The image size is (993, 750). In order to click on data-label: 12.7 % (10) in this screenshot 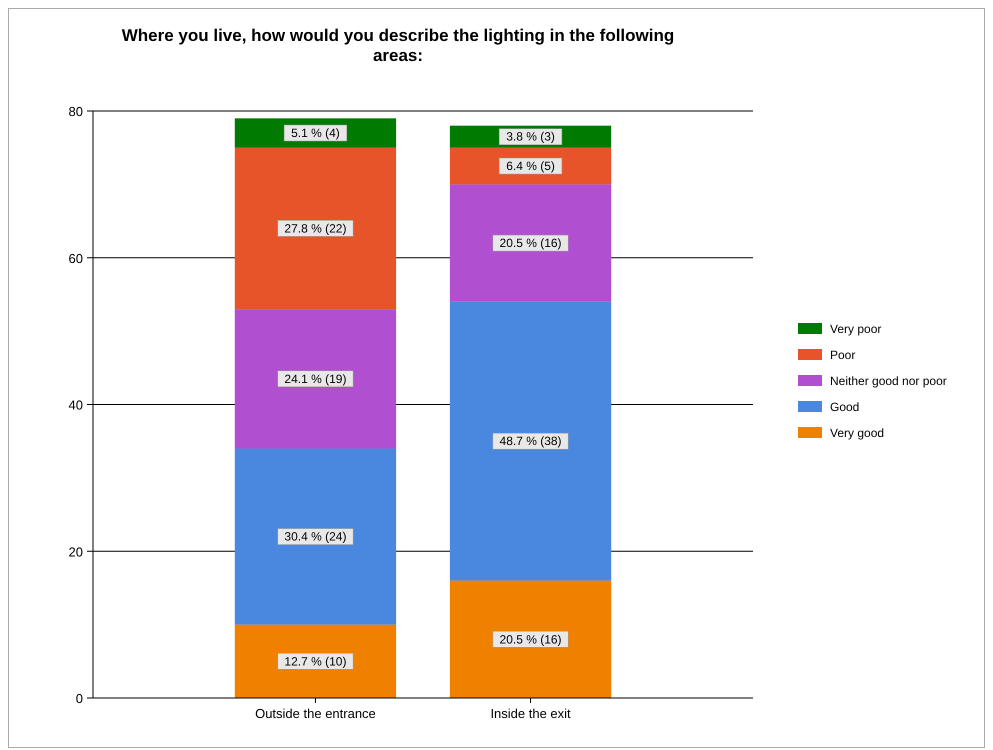, I will do `click(315, 661)`.